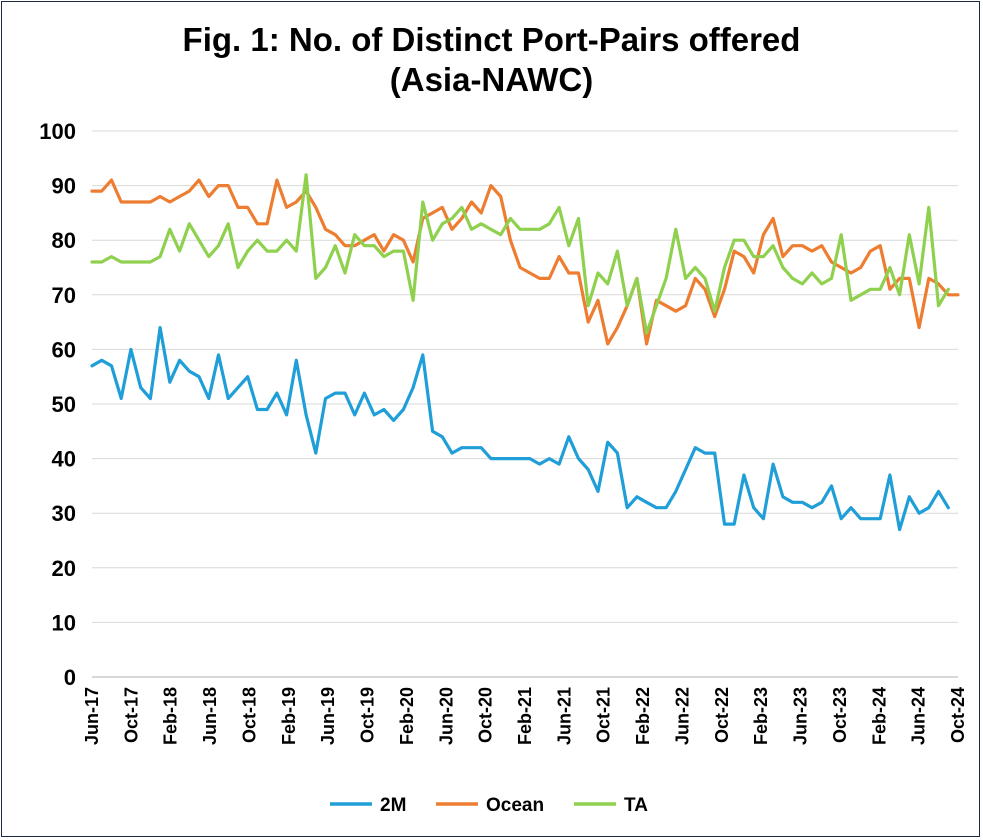 The image size is (983, 840). Describe the element at coordinates (92, 716) in the screenshot. I see `x-tick-label: Jun-17` at that location.